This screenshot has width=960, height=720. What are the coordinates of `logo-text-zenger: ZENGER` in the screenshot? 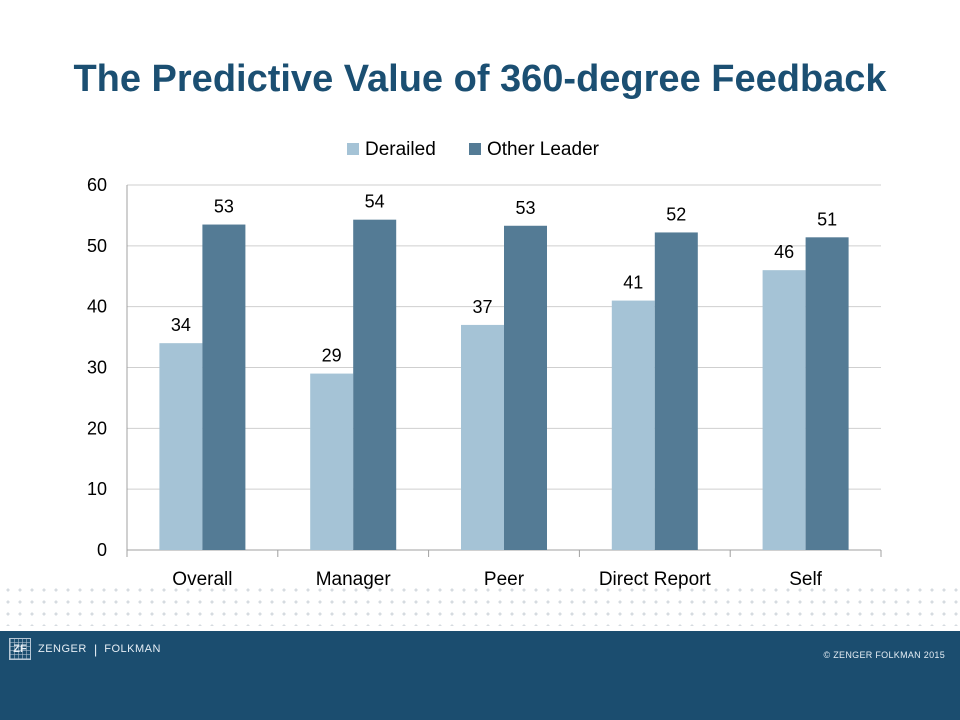 It's located at (62, 649).